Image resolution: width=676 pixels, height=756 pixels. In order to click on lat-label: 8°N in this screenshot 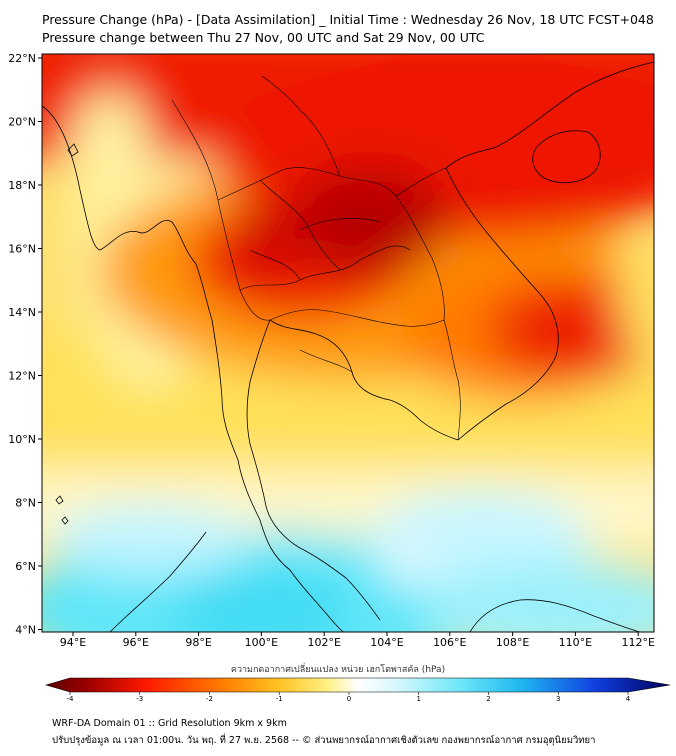, I will do `click(25, 503)`.